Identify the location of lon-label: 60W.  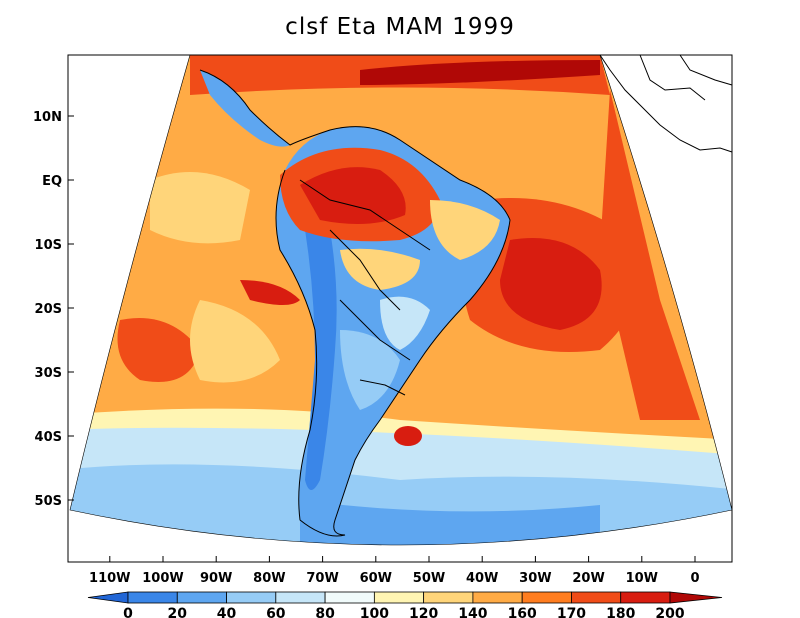
(376, 578).